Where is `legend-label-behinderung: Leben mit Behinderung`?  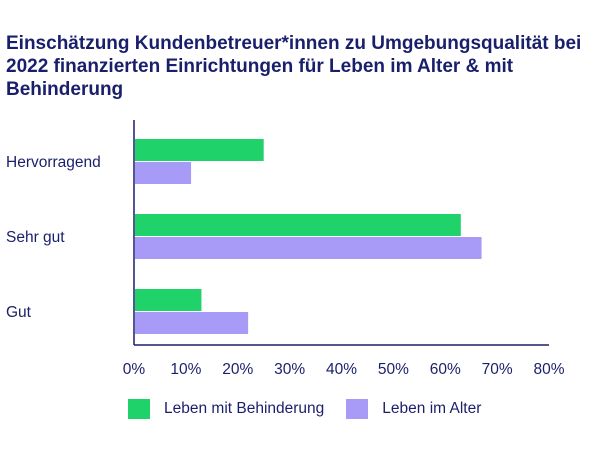
legend-label-behinderung: Leben mit Behinderung is located at coordinates (244, 408).